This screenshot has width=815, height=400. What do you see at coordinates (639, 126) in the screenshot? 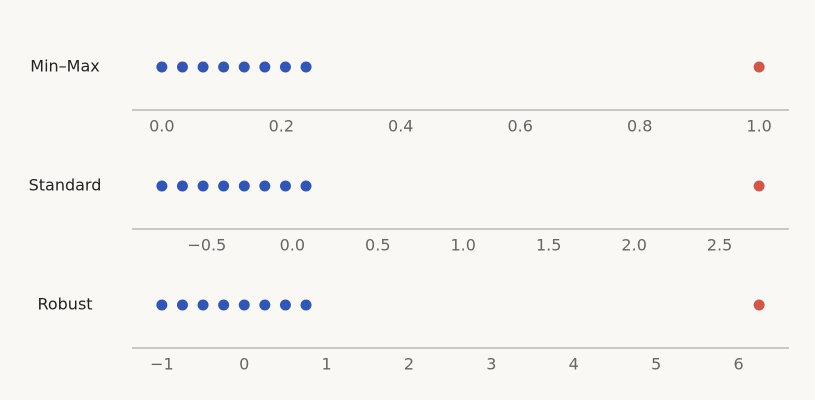
I see `x-tick-label: 0.8` at bounding box center [639, 126].